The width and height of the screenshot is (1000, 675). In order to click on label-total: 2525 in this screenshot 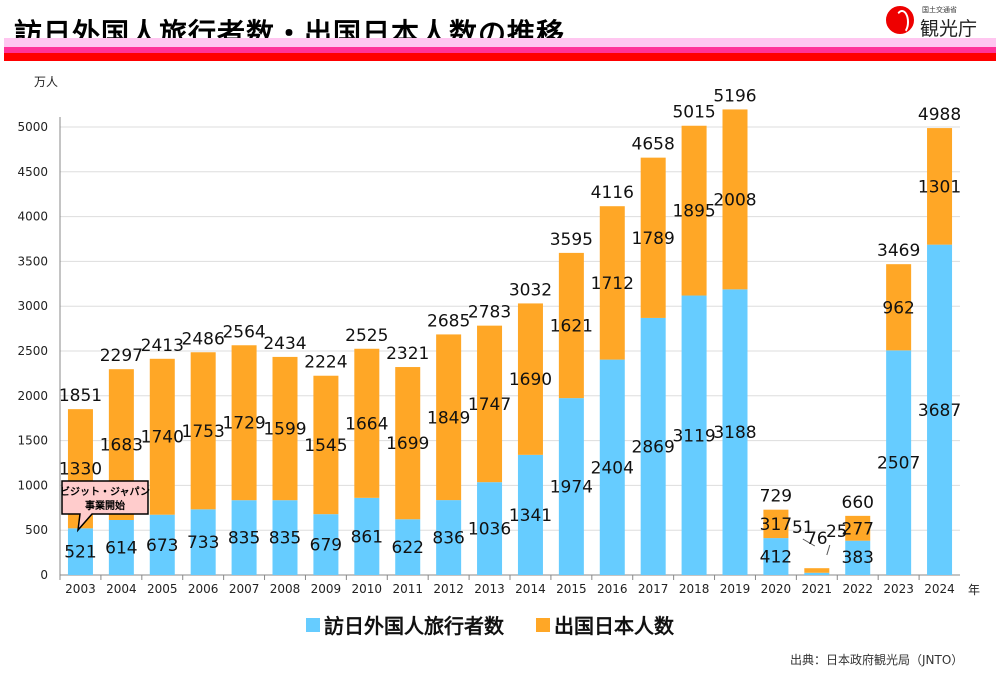, I will do `click(366, 336)`.